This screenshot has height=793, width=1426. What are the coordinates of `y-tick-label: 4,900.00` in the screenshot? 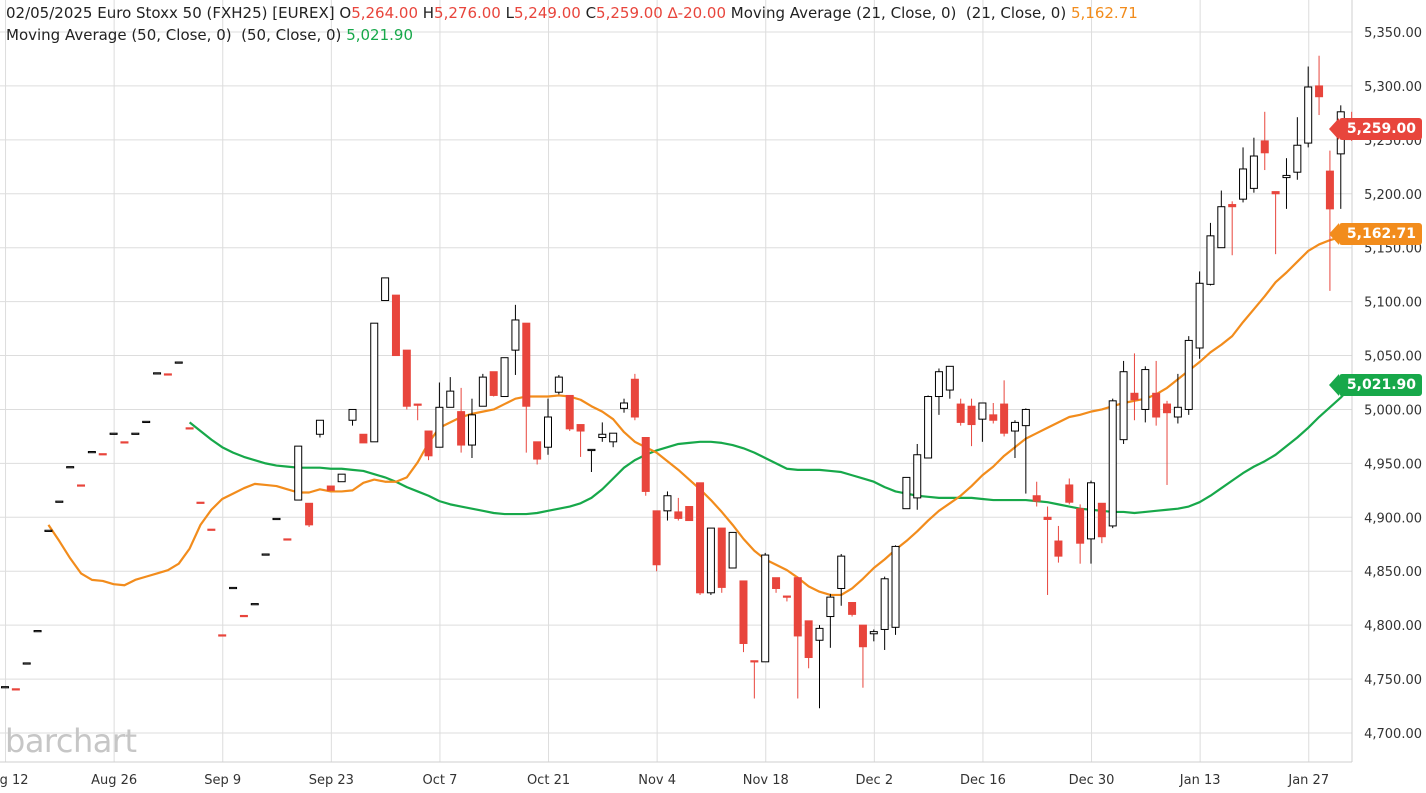 It's located at (1393, 518).